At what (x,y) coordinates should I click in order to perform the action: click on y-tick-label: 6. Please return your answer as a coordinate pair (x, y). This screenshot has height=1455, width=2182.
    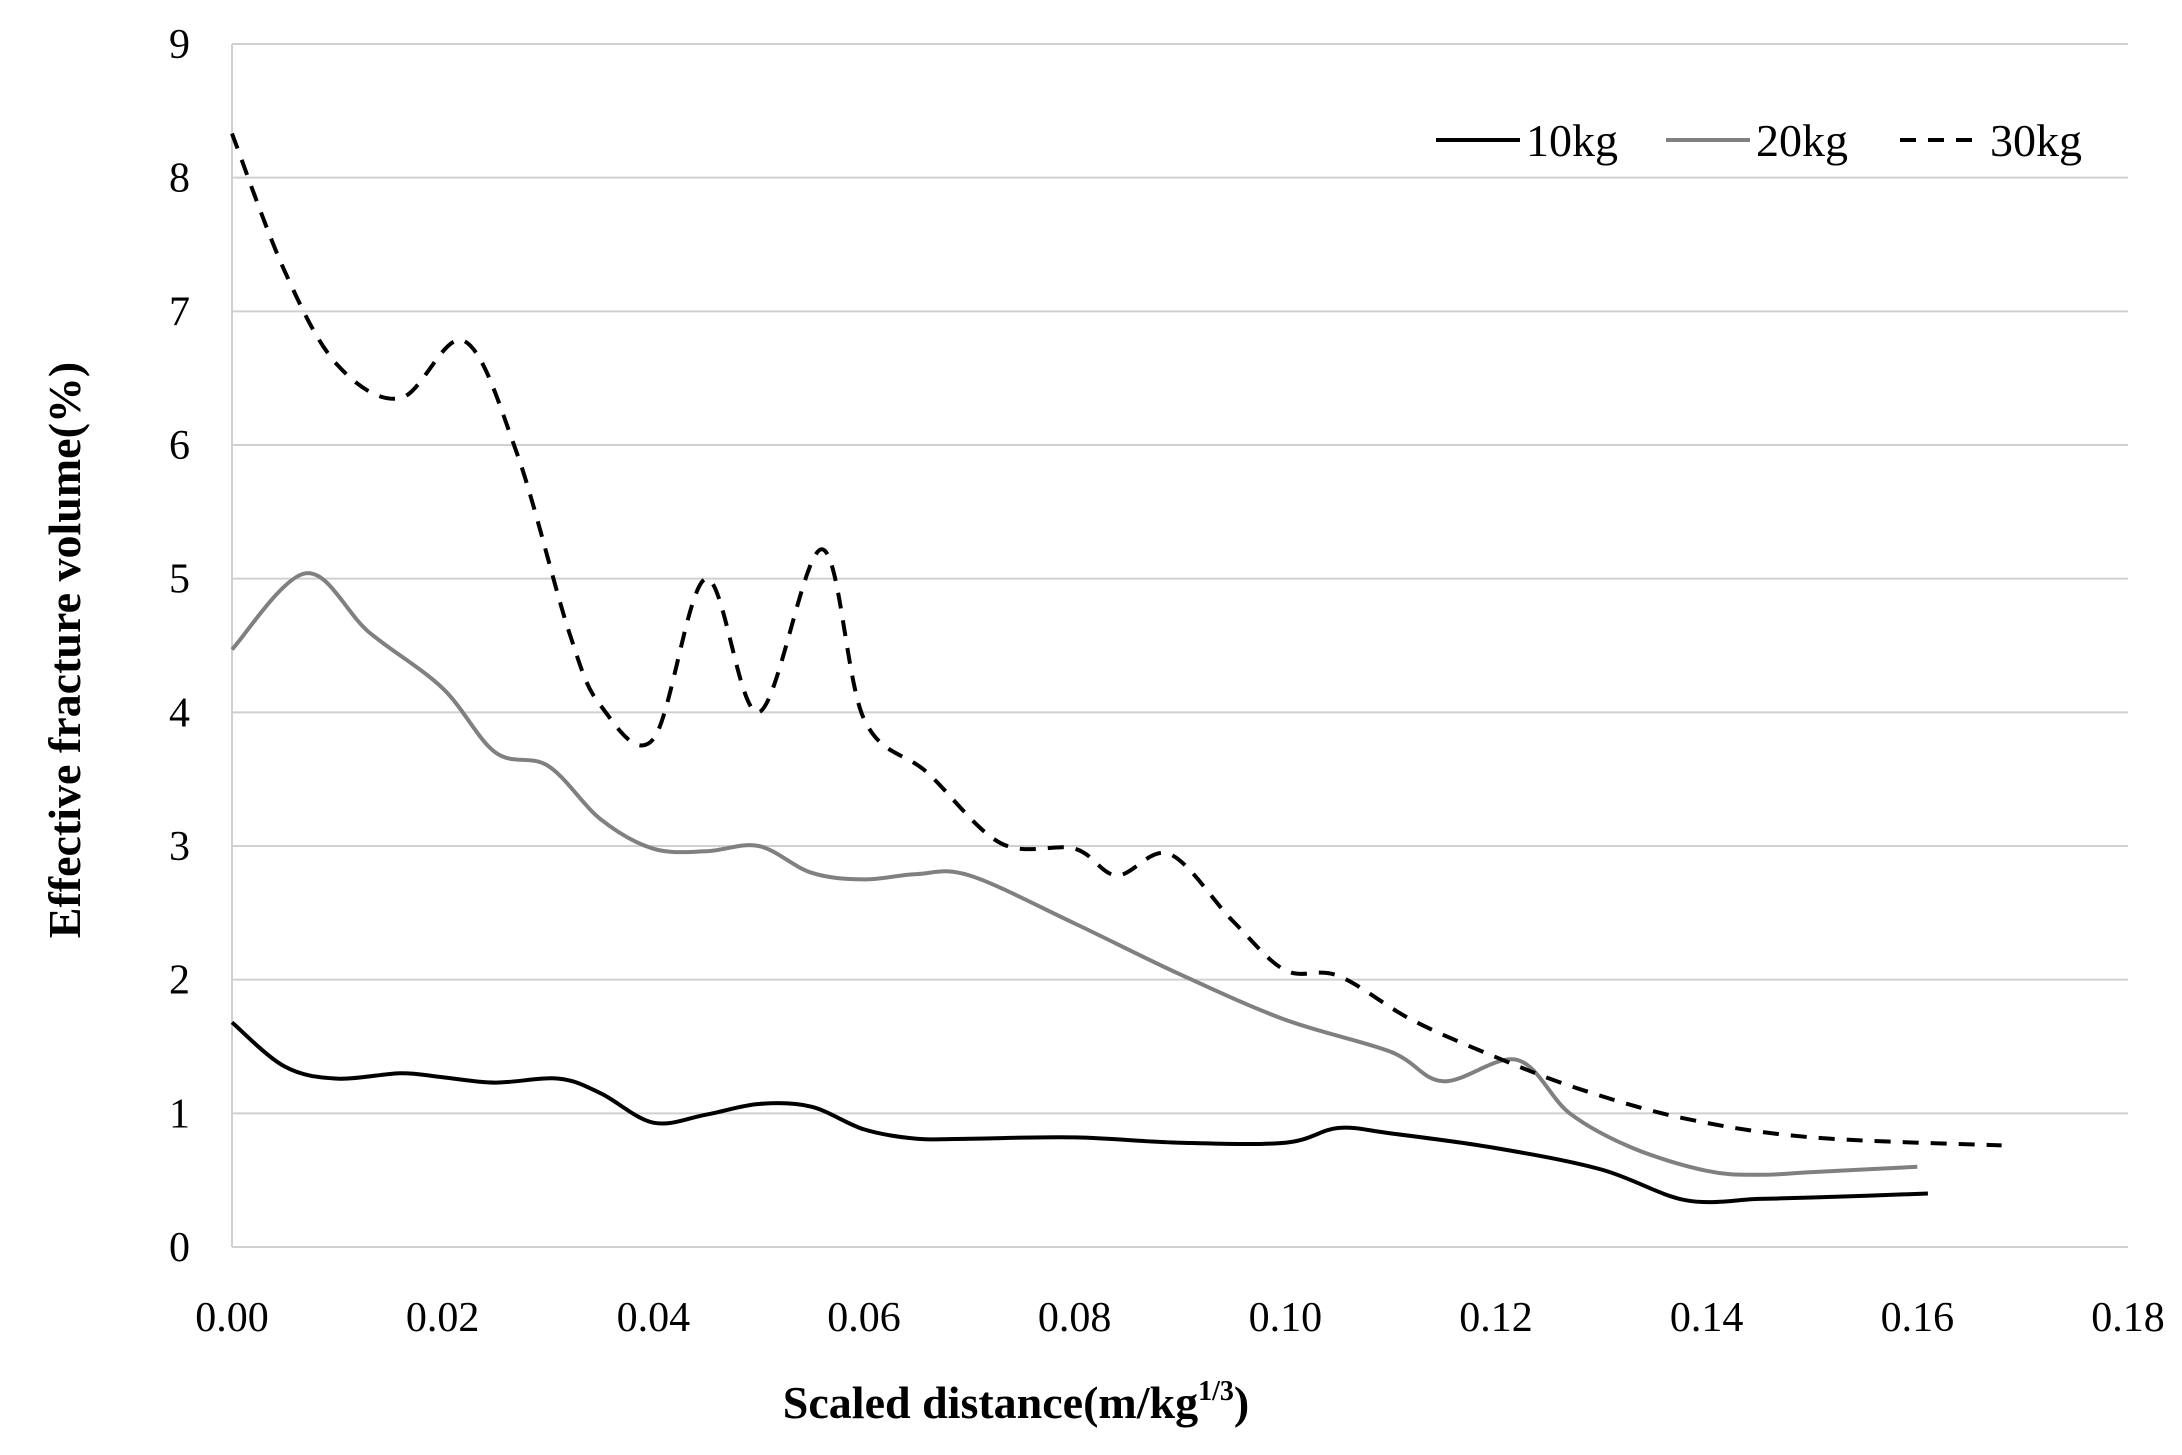
    Looking at the image, I should click on (179, 446).